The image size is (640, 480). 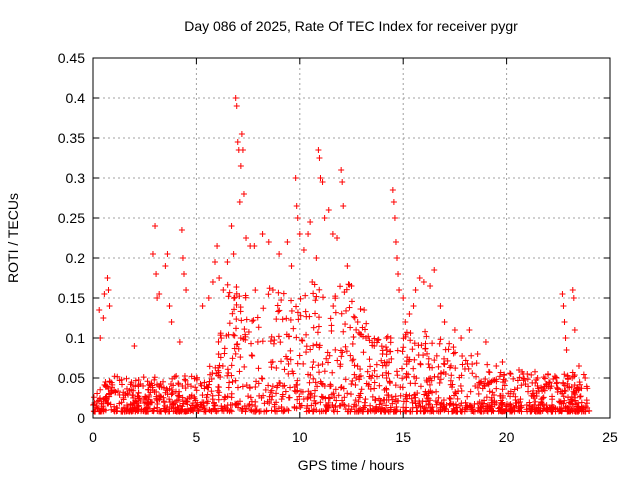 What do you see at coordinates (71, 218) in the screenshot?
I see `y-tick-label: 0.25` at bounding box center [71, 218].